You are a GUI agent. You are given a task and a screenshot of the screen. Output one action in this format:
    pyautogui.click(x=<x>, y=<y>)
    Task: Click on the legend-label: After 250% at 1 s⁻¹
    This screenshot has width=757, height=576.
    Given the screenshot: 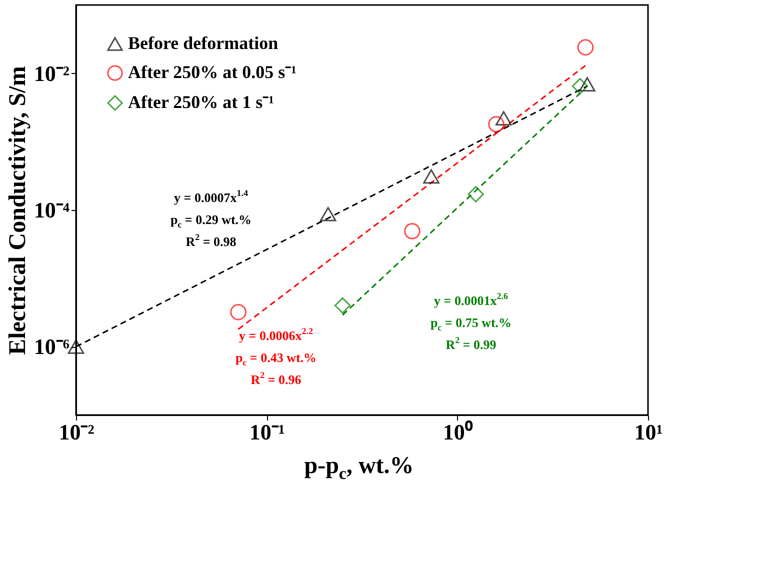 What is the action you would take?
    pyautogui.click(x=201, y=102)
    